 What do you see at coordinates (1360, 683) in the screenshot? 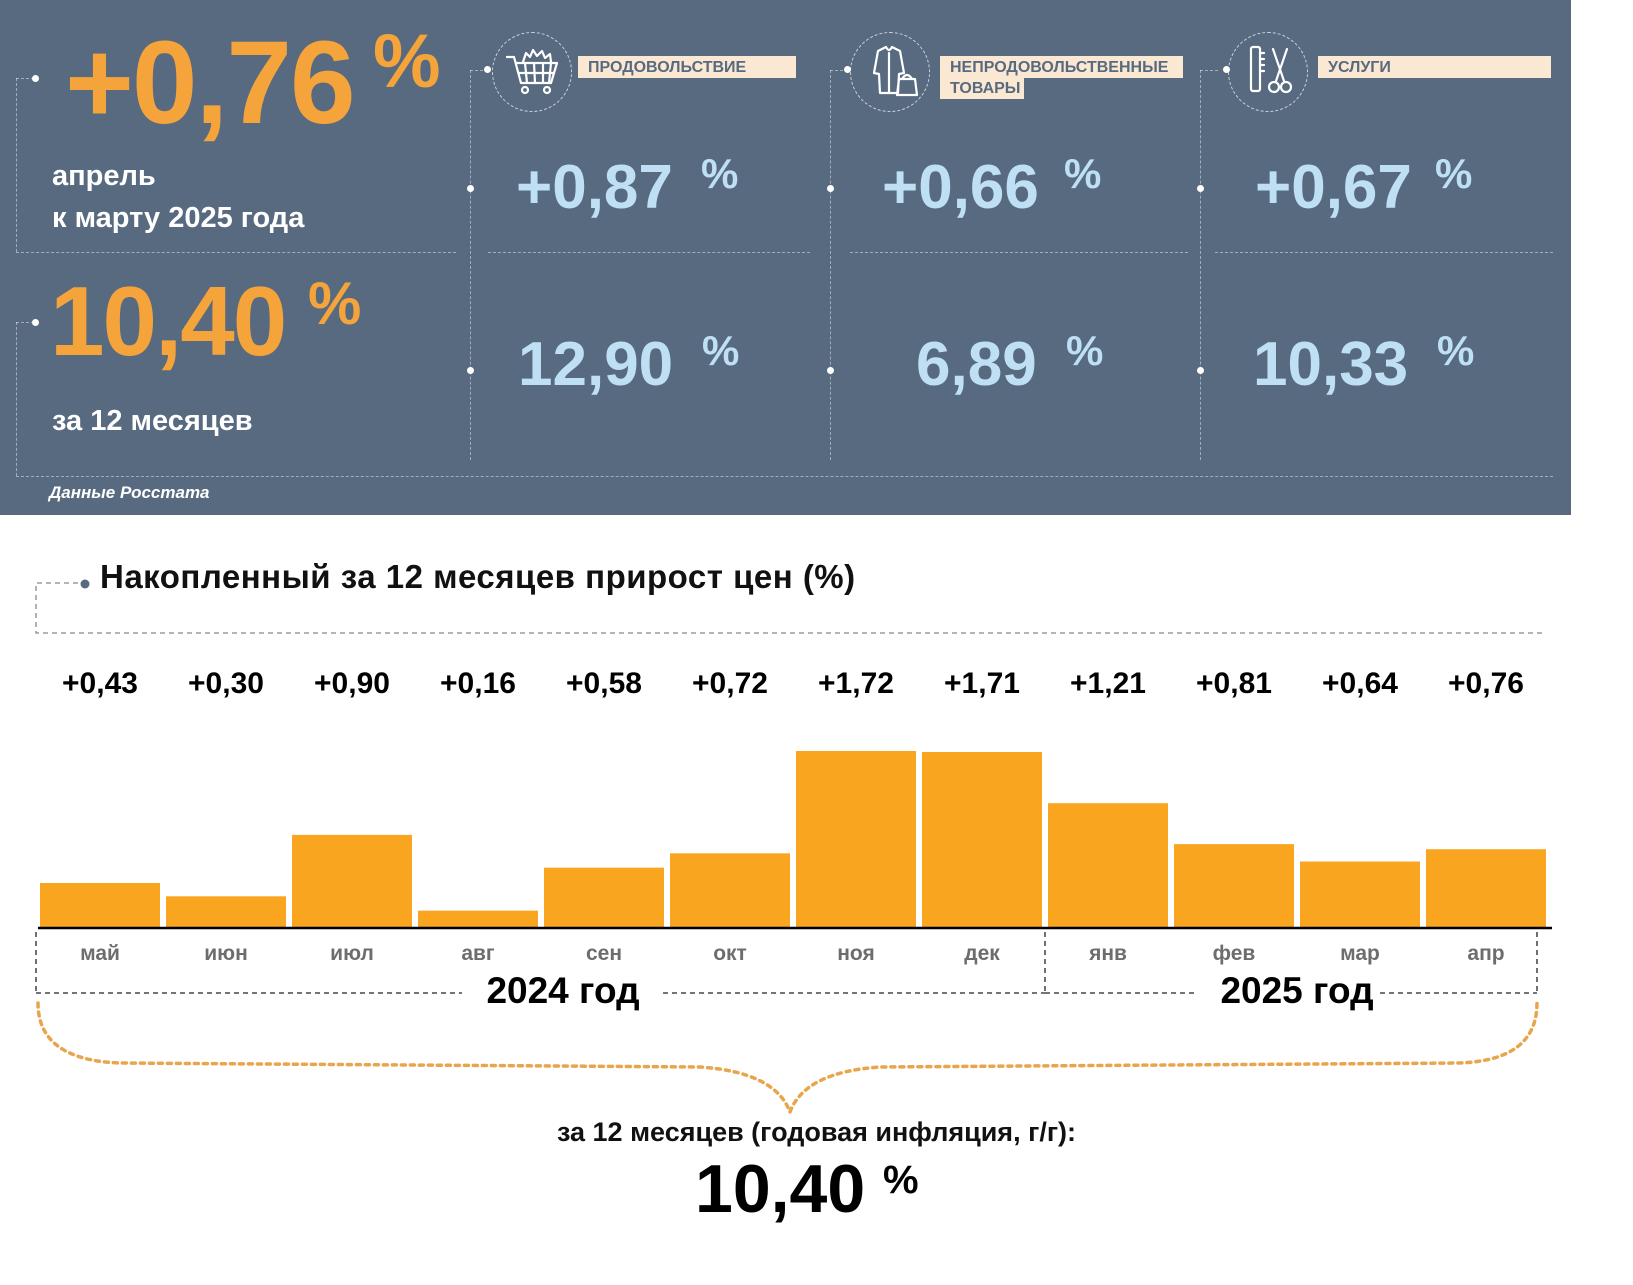
I see `value-label: +0,64` at bounding box center [1360, 683].